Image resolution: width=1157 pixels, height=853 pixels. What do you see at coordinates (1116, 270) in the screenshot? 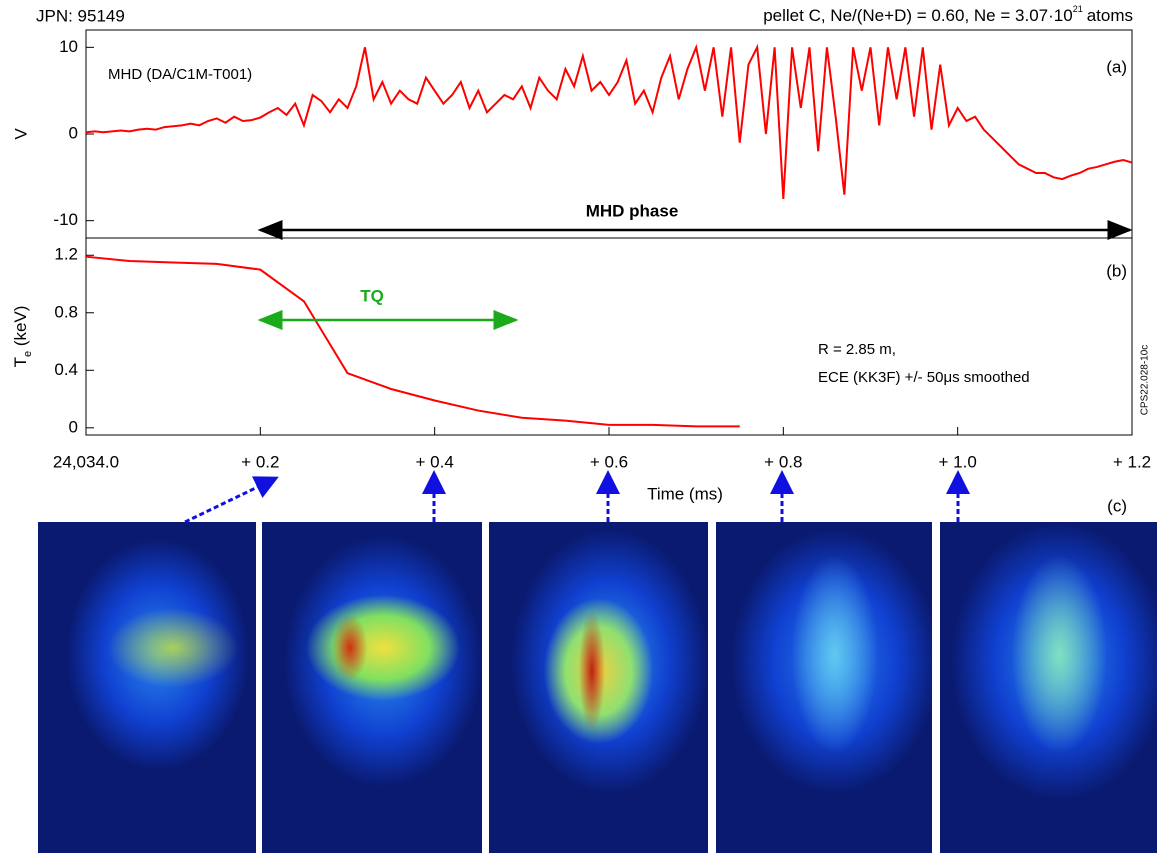
I see `panel-label: (b)` at bounding box center [1116, 270].